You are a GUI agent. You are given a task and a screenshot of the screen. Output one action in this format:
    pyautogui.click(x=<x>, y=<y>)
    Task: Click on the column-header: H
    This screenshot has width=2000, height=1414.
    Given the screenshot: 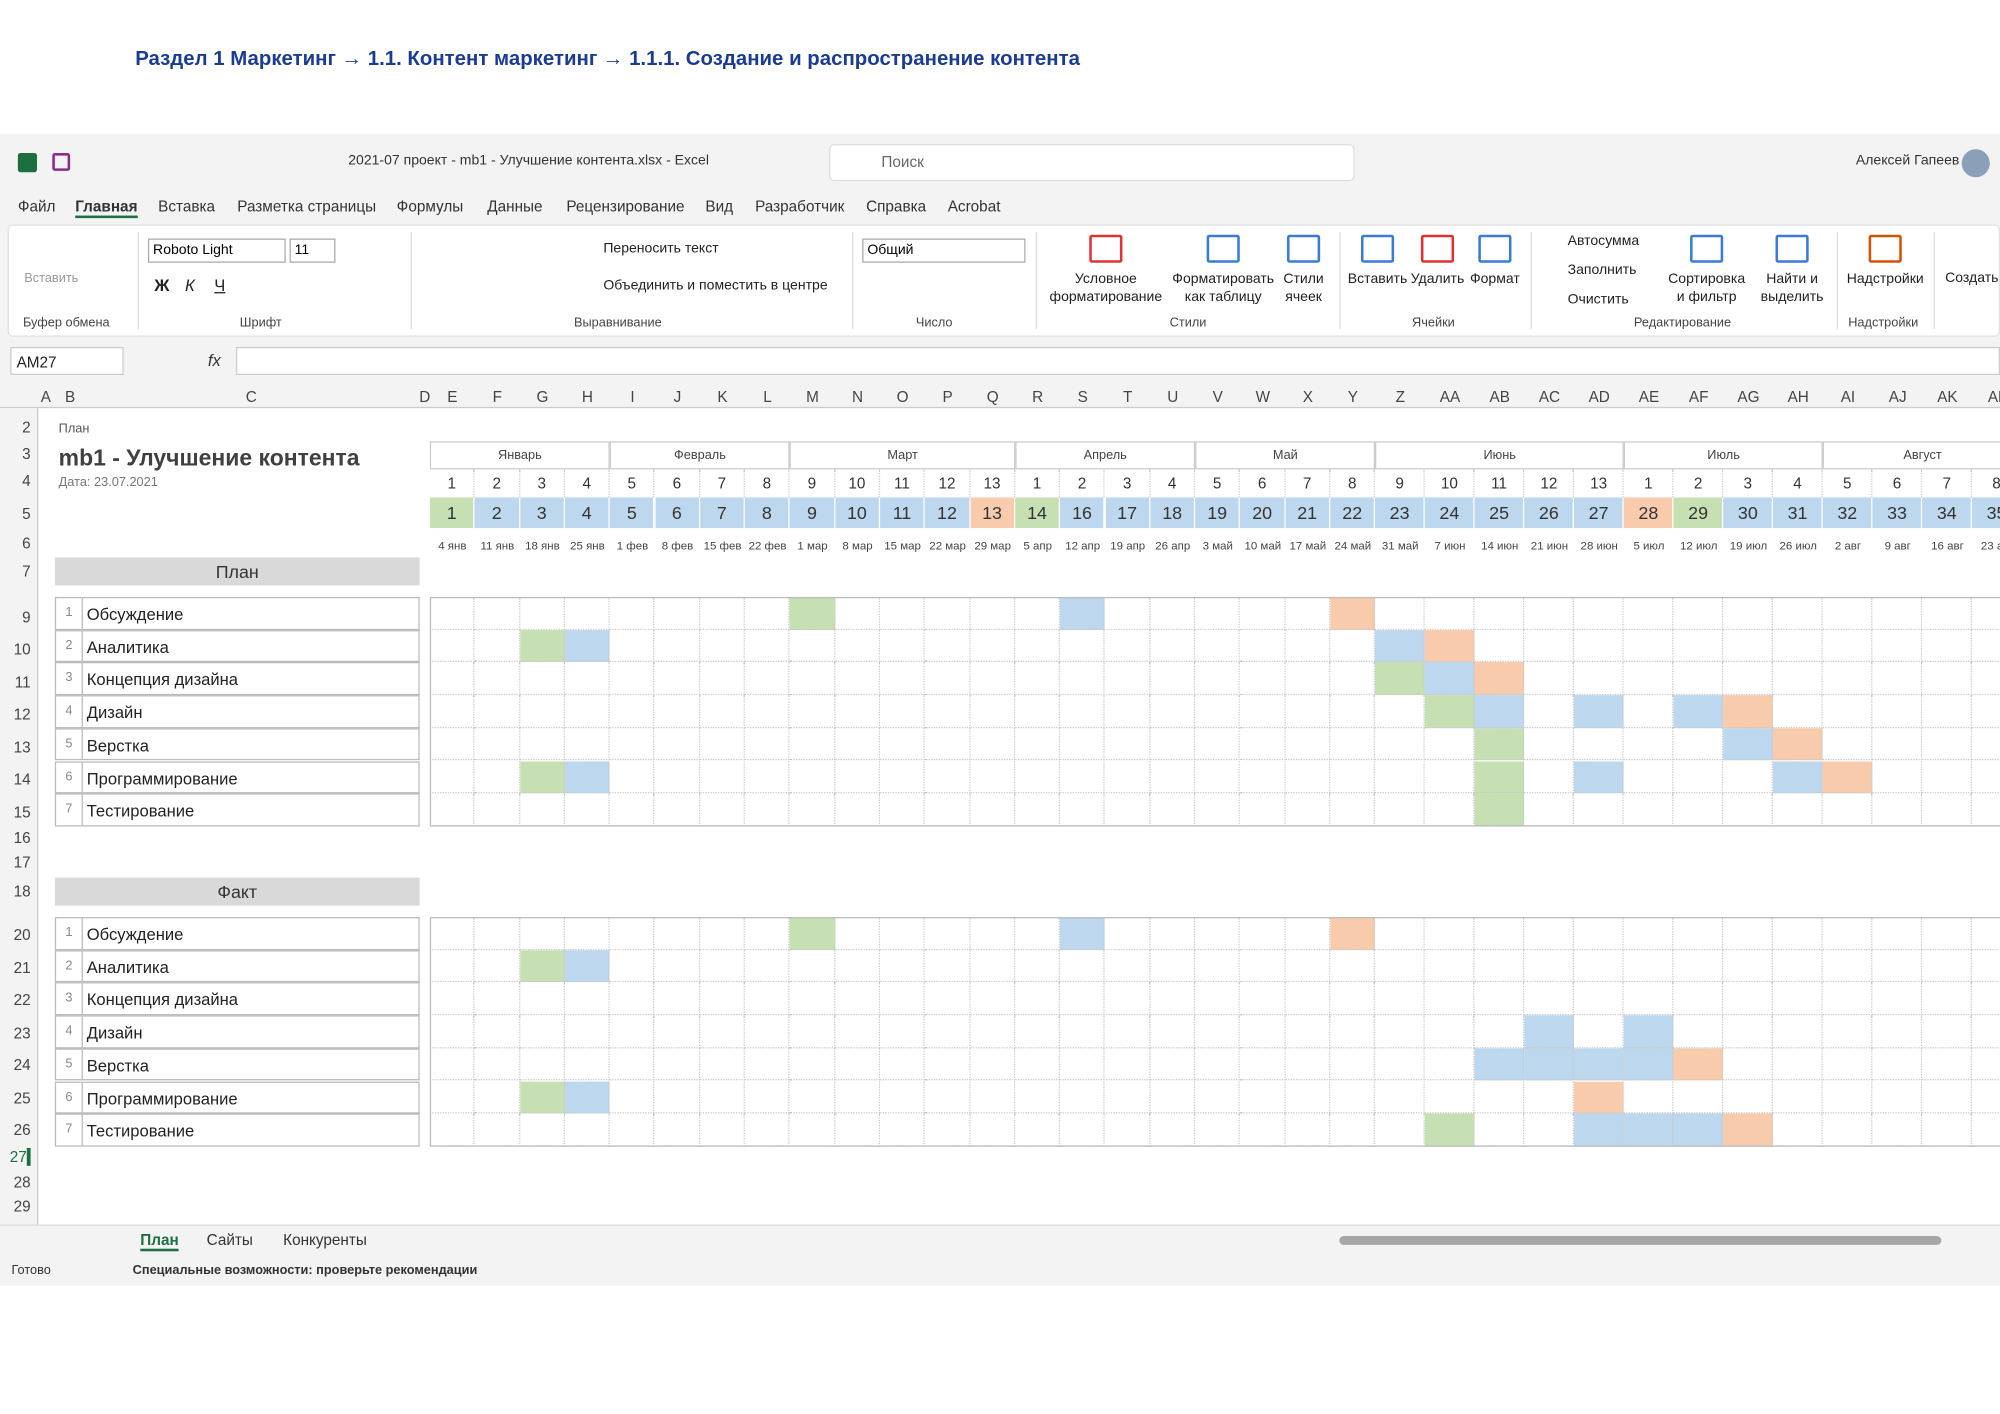 What is the action you would take?
    pyautogui.click(x=587, y=396)
    